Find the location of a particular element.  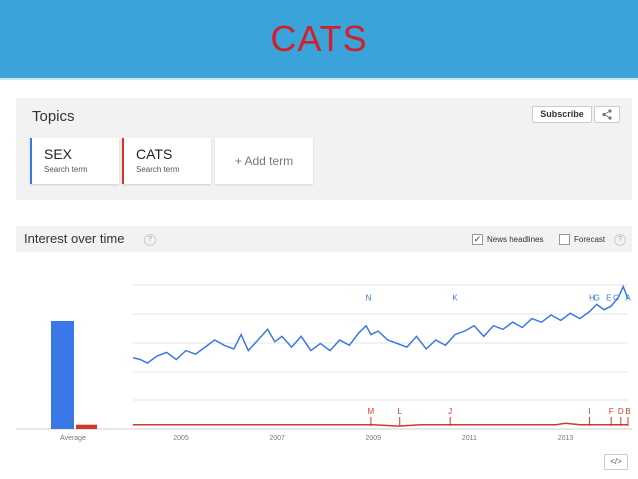

share-icon is located at coordinates (607, 114).